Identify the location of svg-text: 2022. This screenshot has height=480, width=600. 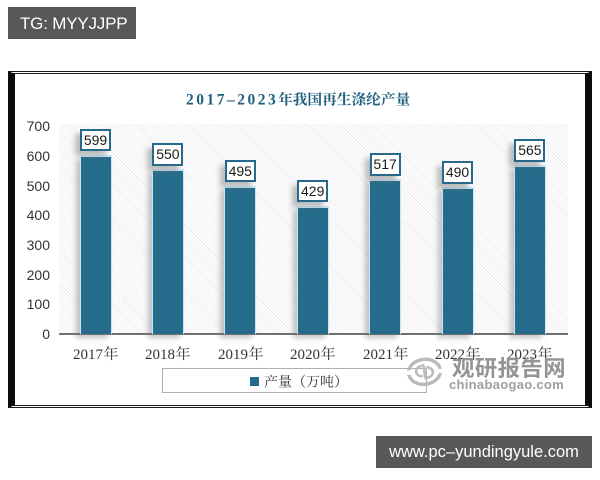
(450, 355).